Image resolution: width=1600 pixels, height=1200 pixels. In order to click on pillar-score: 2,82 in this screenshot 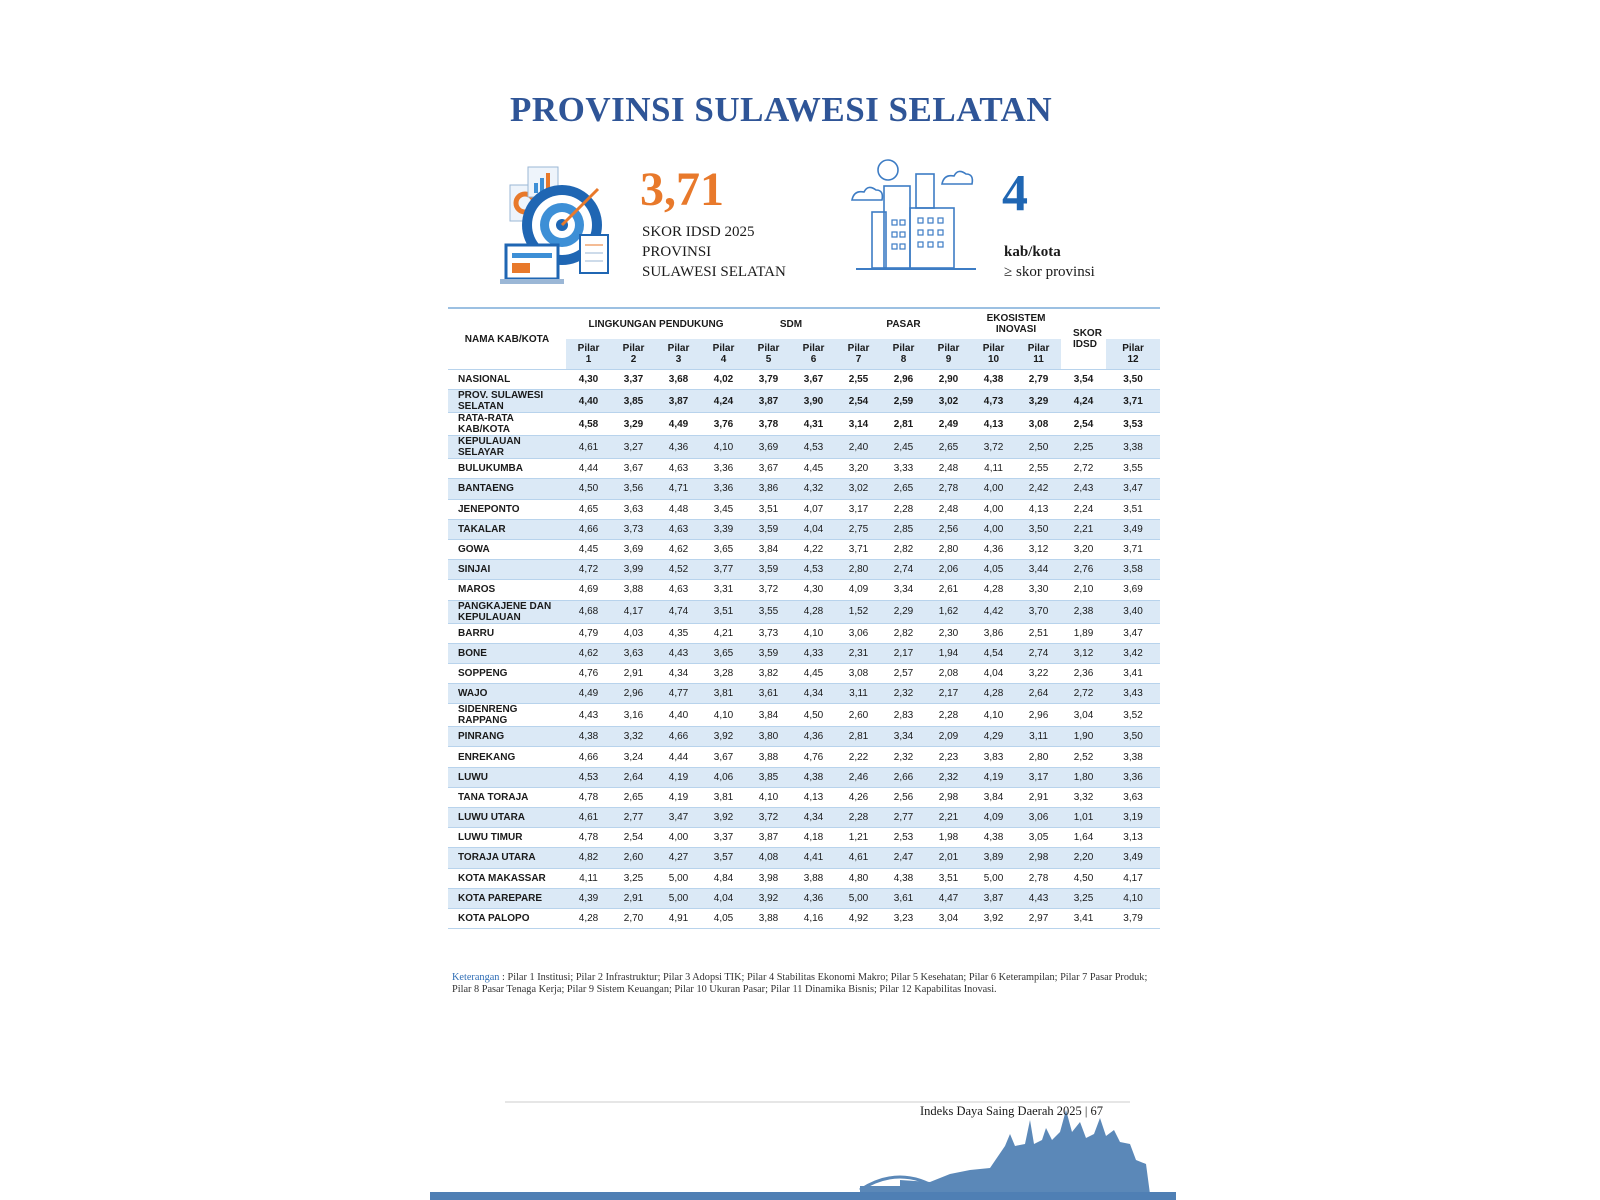, I will do `click(904, 550)`.